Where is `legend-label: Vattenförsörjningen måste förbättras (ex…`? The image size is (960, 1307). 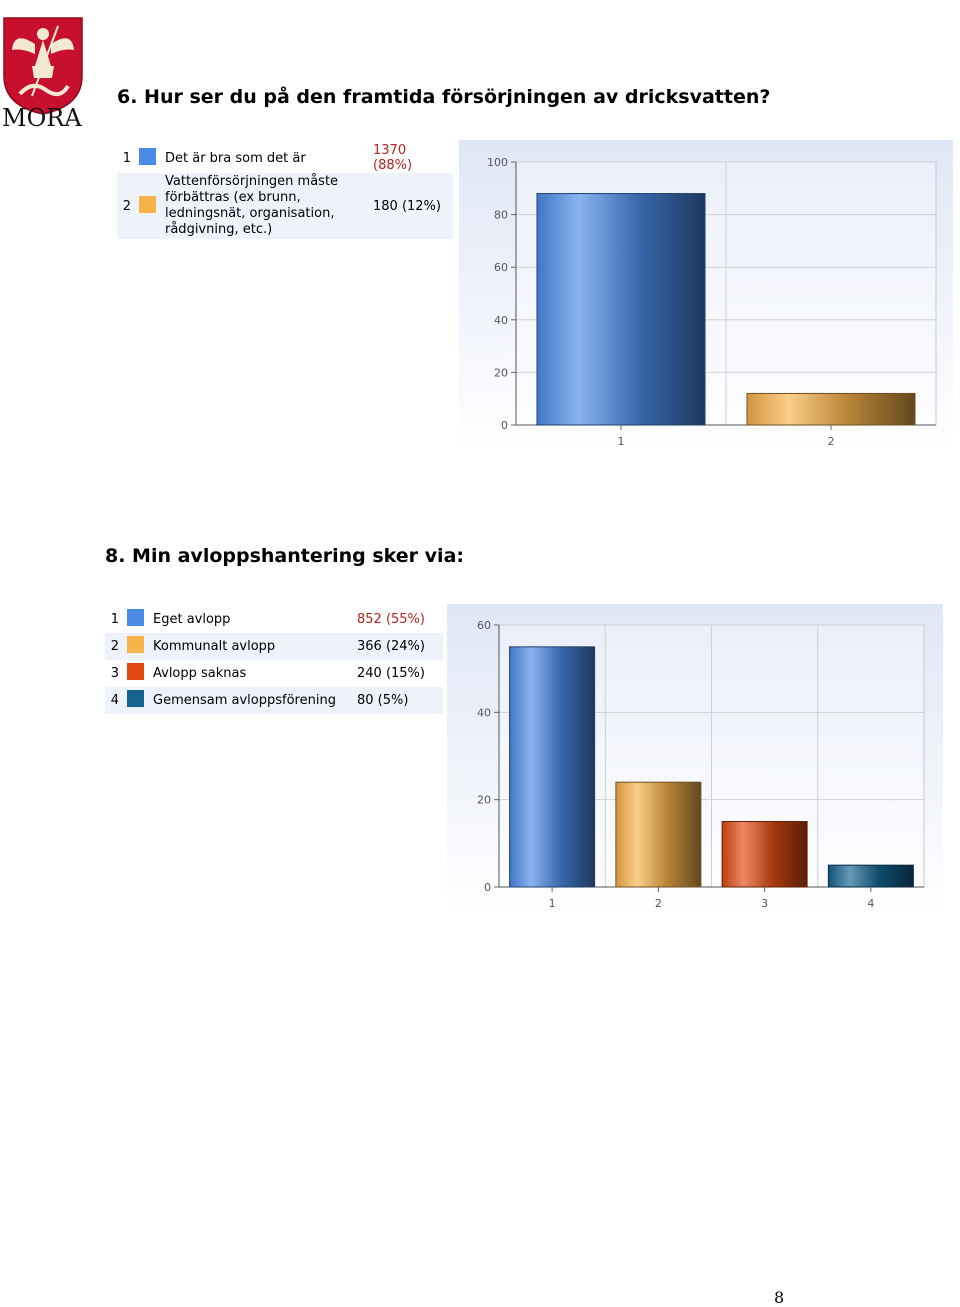 legend-label: Vattenförsörjningen måste förbättras (ex… is located at coordinates (265, 206).